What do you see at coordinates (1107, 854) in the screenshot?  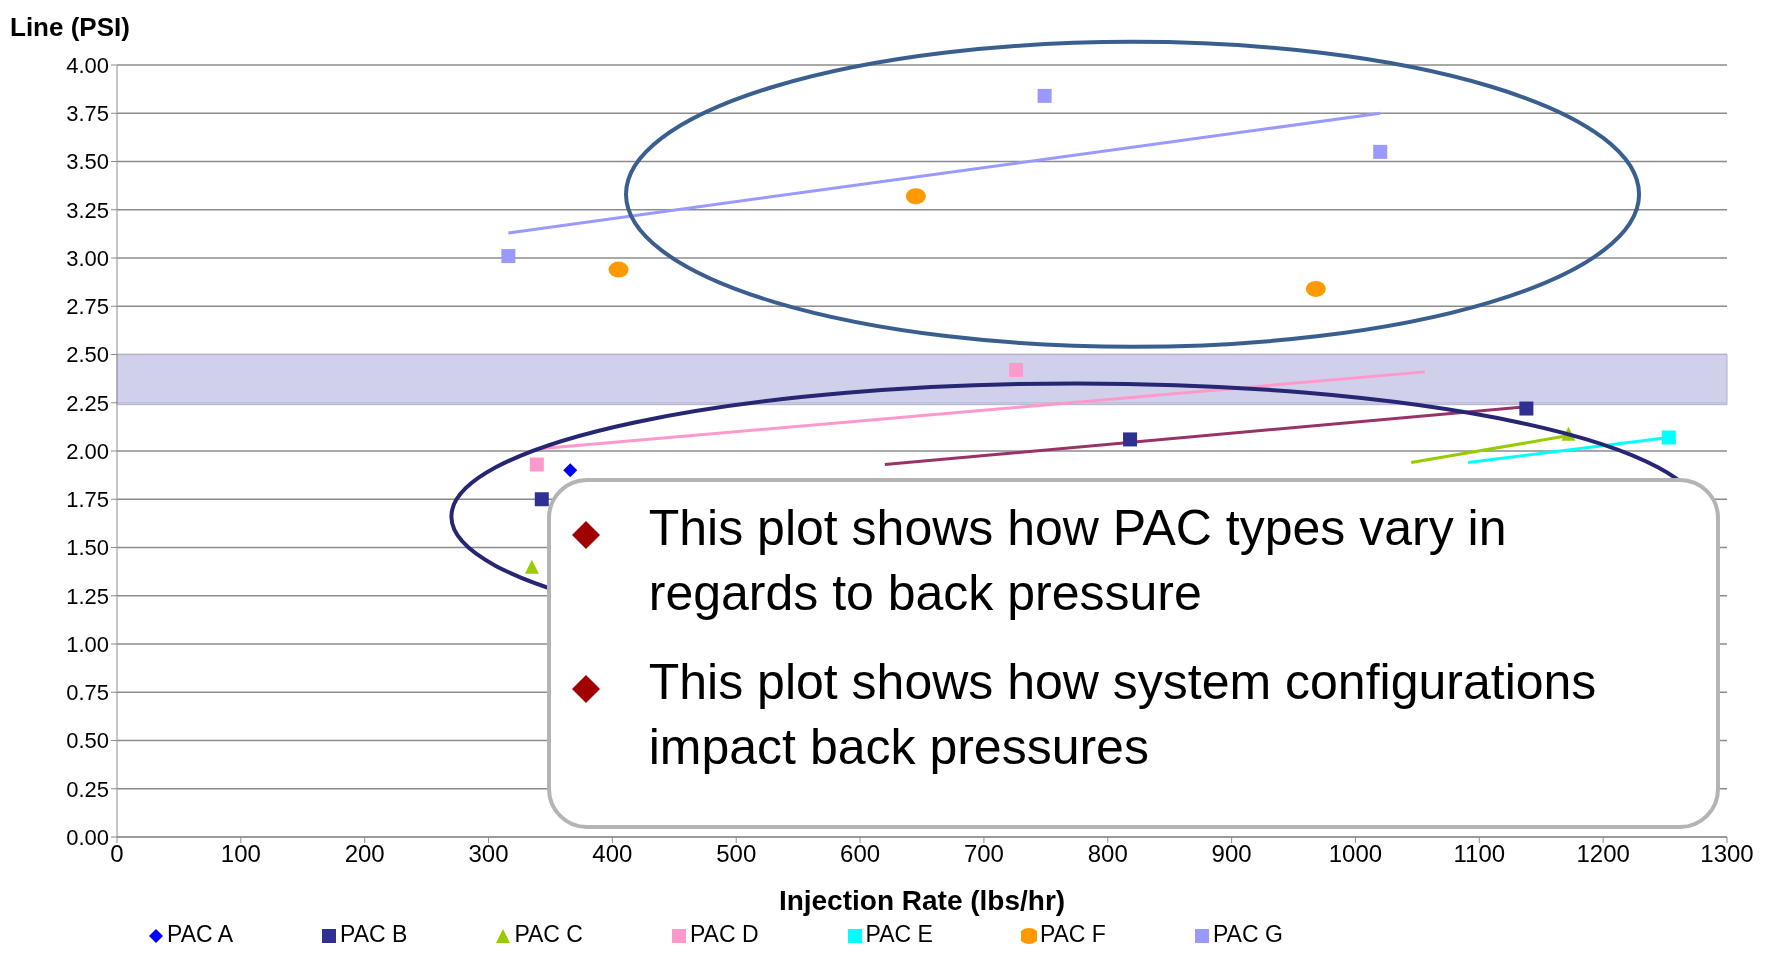 I see `x-tick-label: 800` at bounding box center [1107, 854].